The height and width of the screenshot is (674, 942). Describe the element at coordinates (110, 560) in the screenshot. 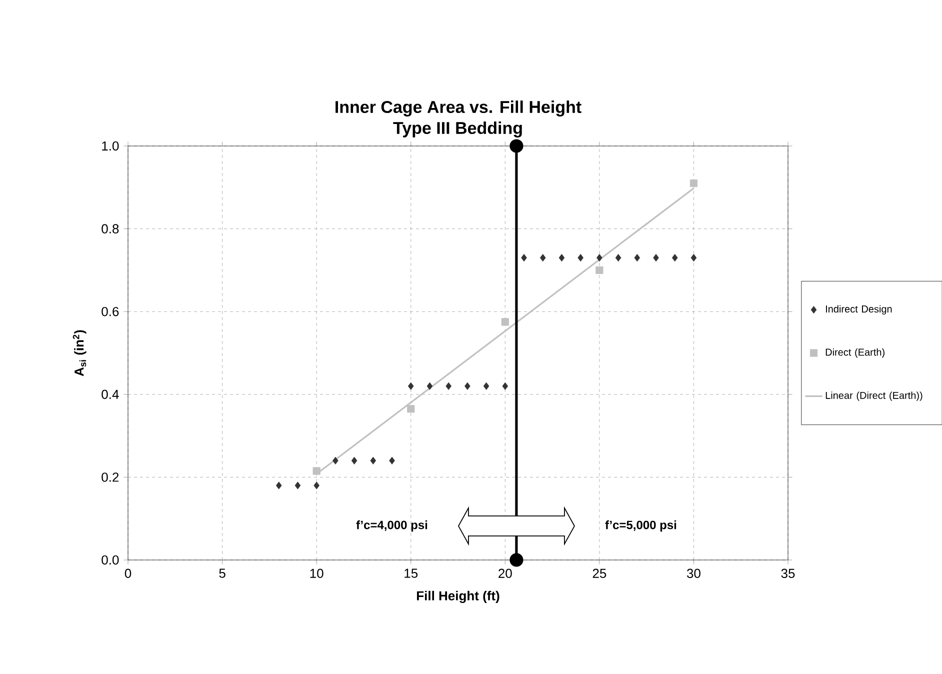

I see `y-tick-label: 0.0` at that location.